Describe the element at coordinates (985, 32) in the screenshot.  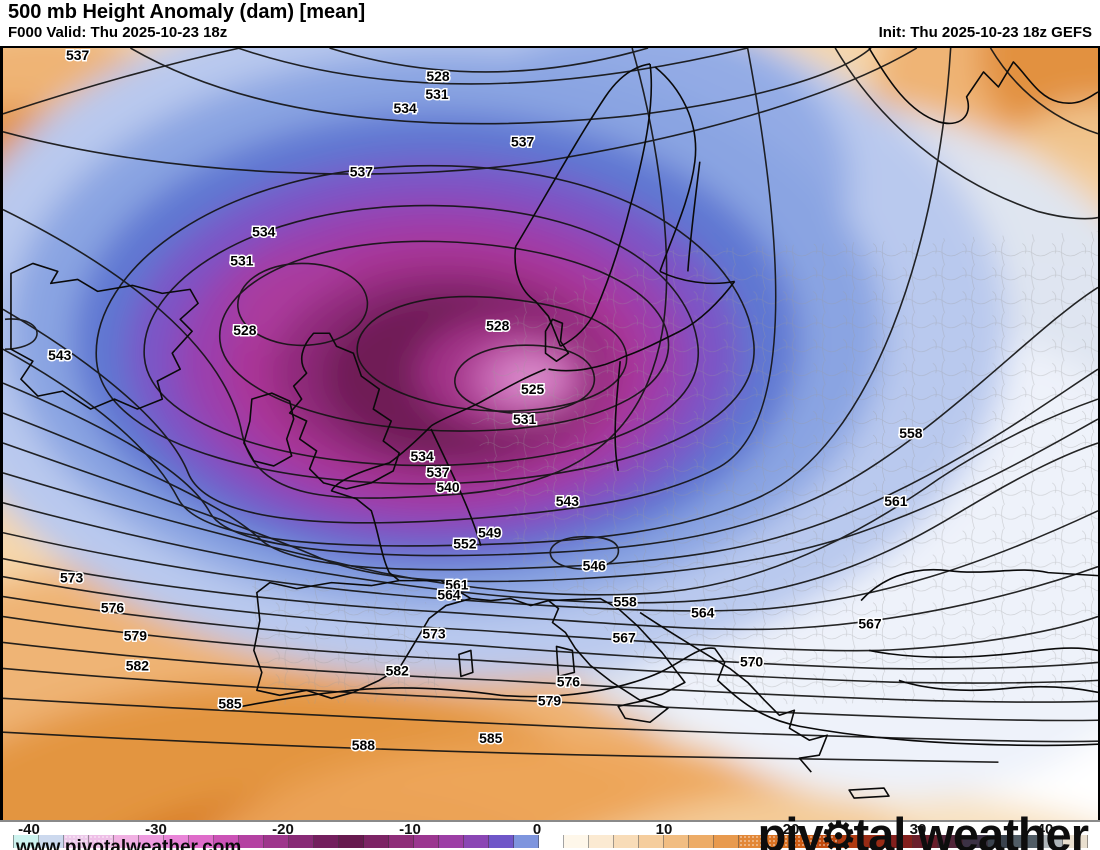
I see `init-time-label: Init: Thu 2025-10-23 18z GEFS` at that location.